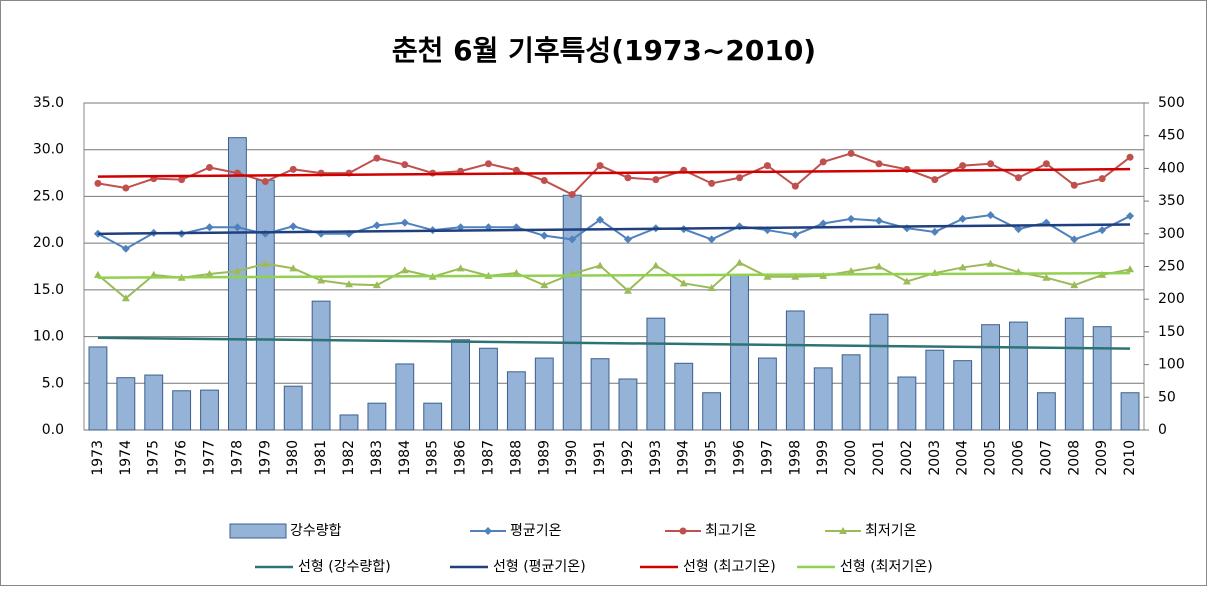  Describe the element at coordinates (293, 458) in the screenshot. I see `x-tick-label: 1980` at that location.